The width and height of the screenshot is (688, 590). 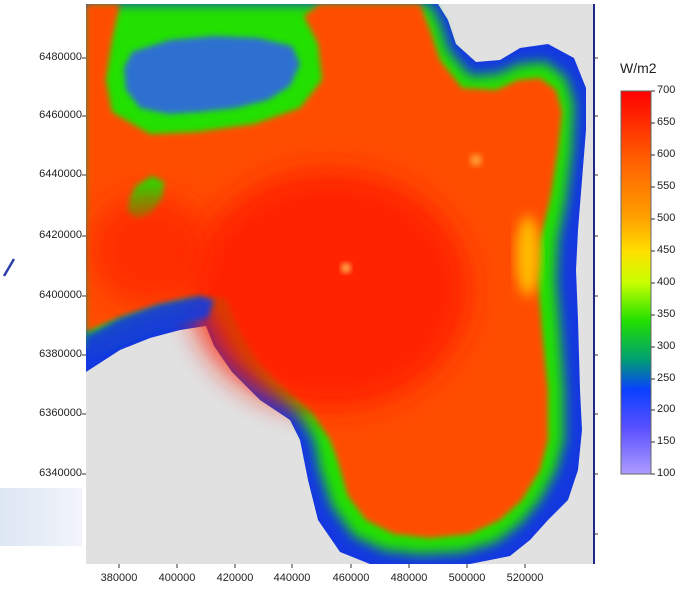 What do you see at coordinates (666, 409) in the screenshot?
I see `colorbar-tick-label: 200` at bounding box center [666, 409].